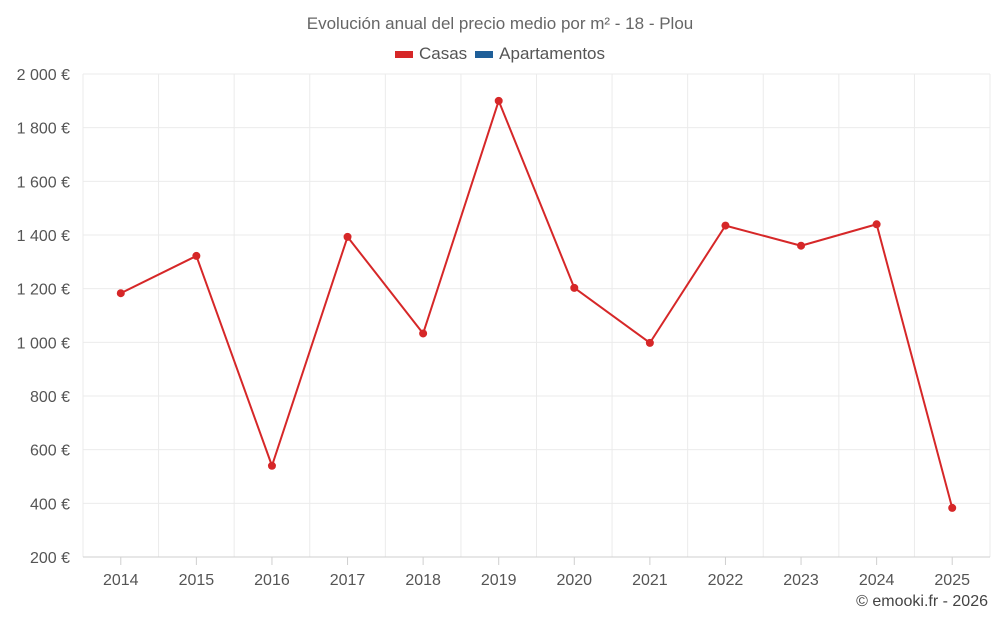 This screenshot has width=1000, height=625. I want to click on y-tick-label: 1 400 €, so click(43, 236).